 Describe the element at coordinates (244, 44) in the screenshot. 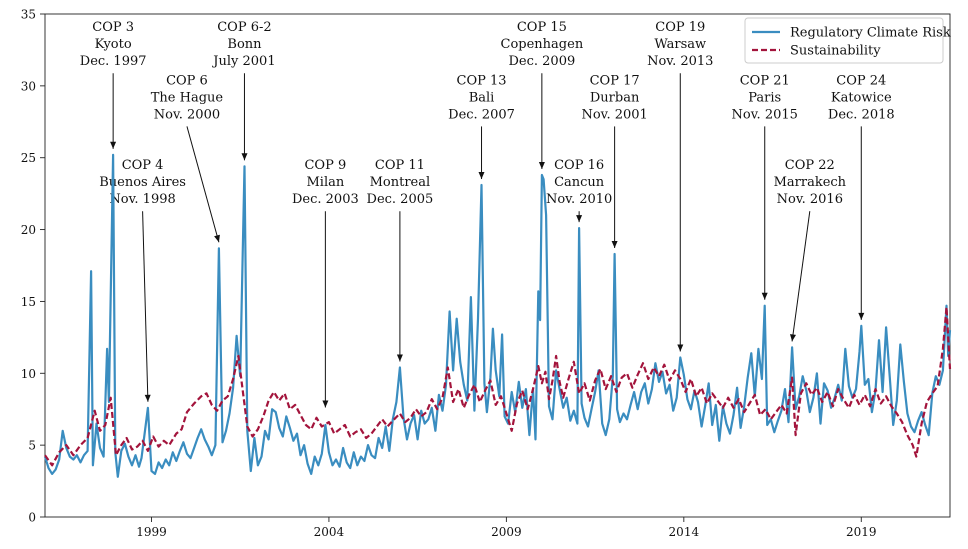

I see `annotation-text: Bonn` at that location.